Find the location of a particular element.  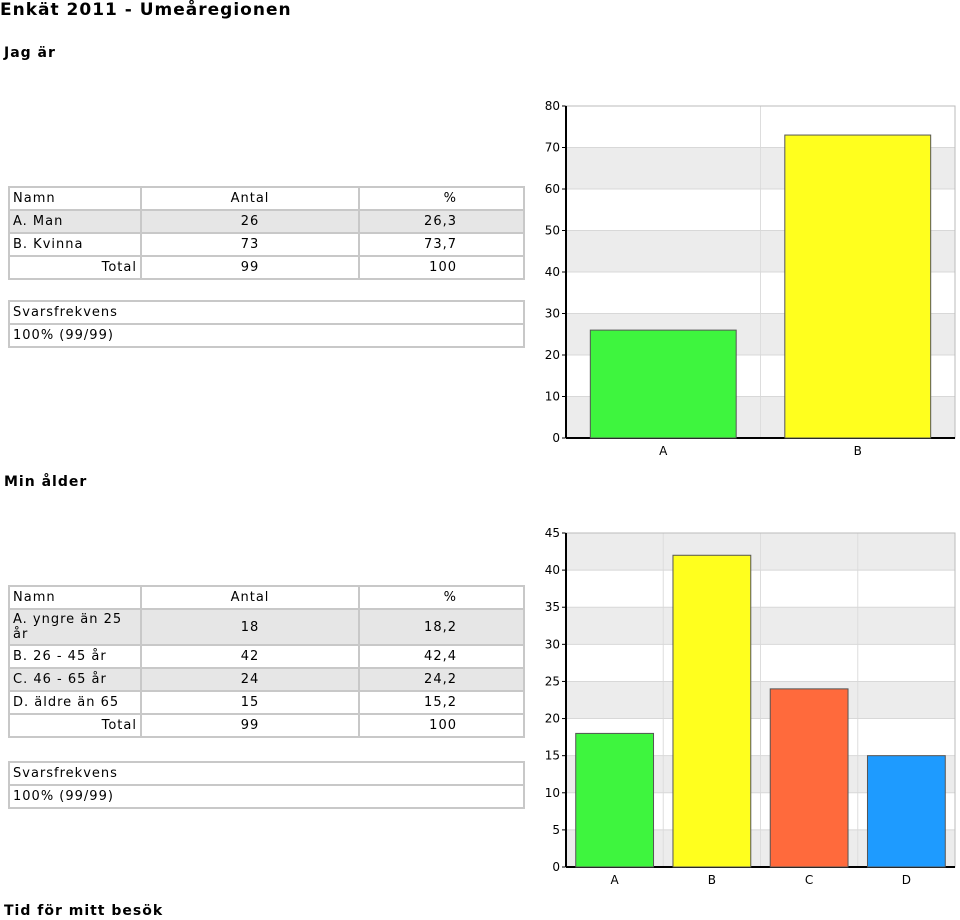

table-row: B. 26 - 45 år 42 42,4 is located at coordinates (266, 656).